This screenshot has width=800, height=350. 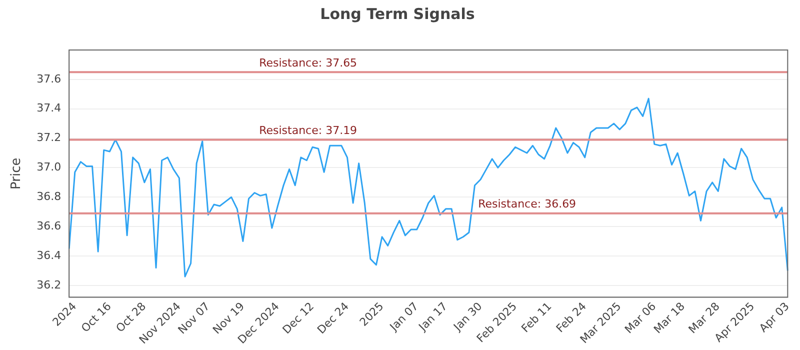 I want to click on x-tick-label: Feb 11, so click(x=536, y=318).